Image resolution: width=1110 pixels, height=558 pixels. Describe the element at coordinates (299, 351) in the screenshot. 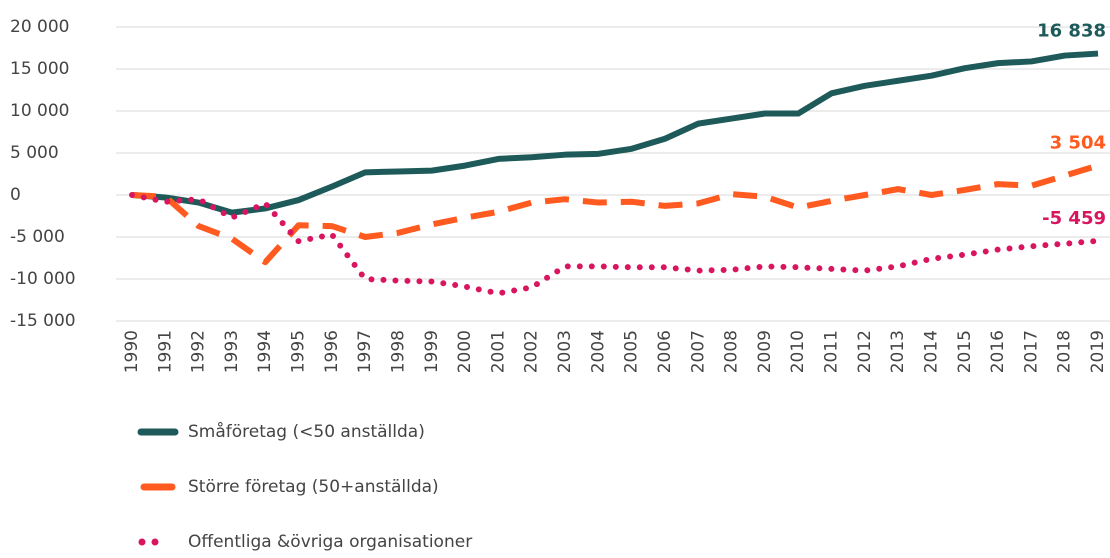

I see `x-tick-label: 1995` at that location.